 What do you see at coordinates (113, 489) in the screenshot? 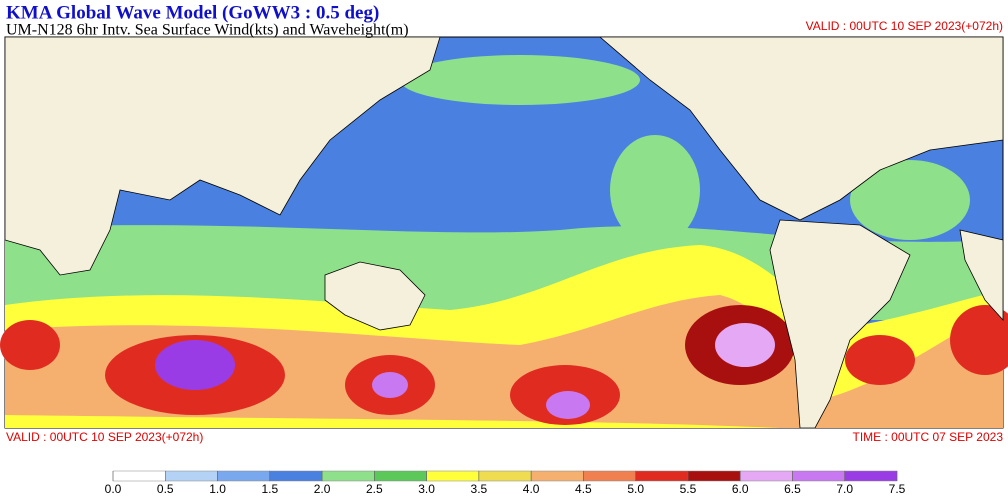
I see `colorbar-label: 0.0` at bounding box center [113, 489].